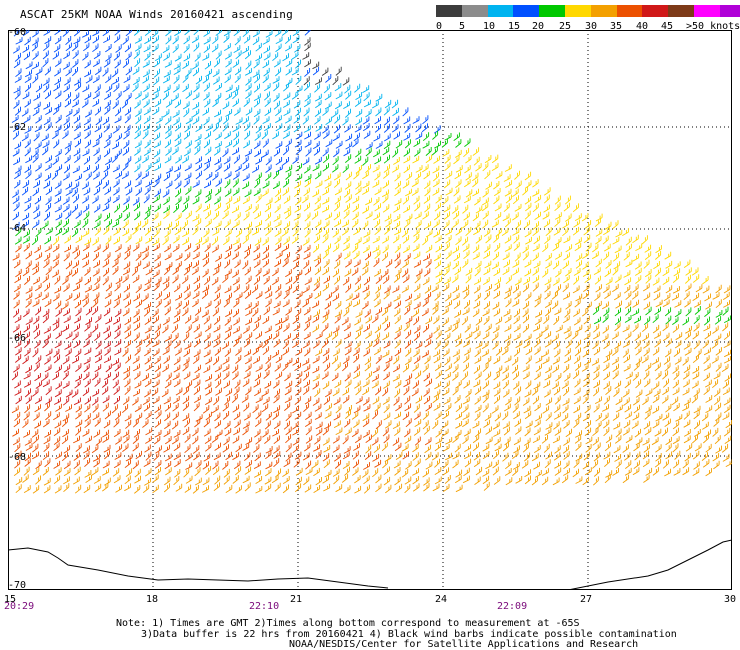 The height and width of the screenshot is (650, 740). Describe the element at coordinates (441, 599) in the screenshot. I see `lon-label-24: 24` at that location.